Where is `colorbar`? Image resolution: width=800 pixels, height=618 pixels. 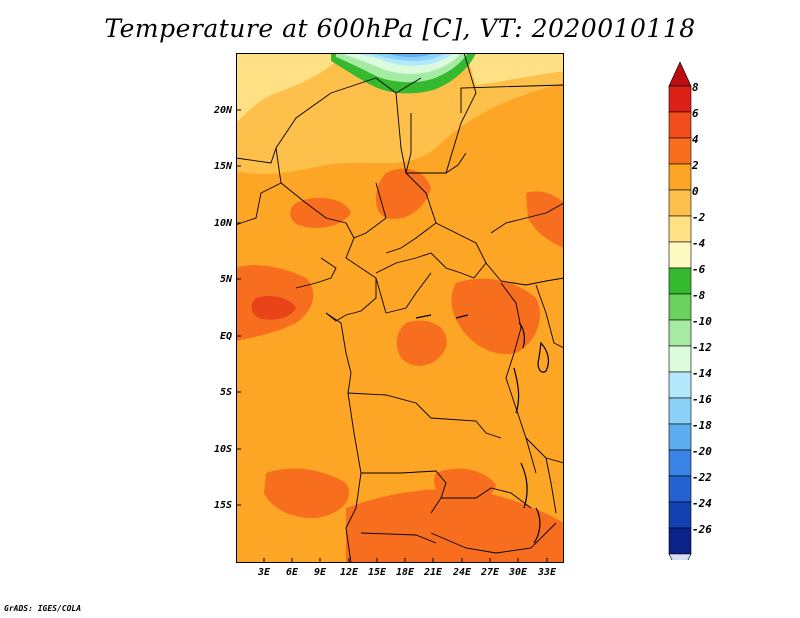 colorbar is located at coordinates (680, 310).